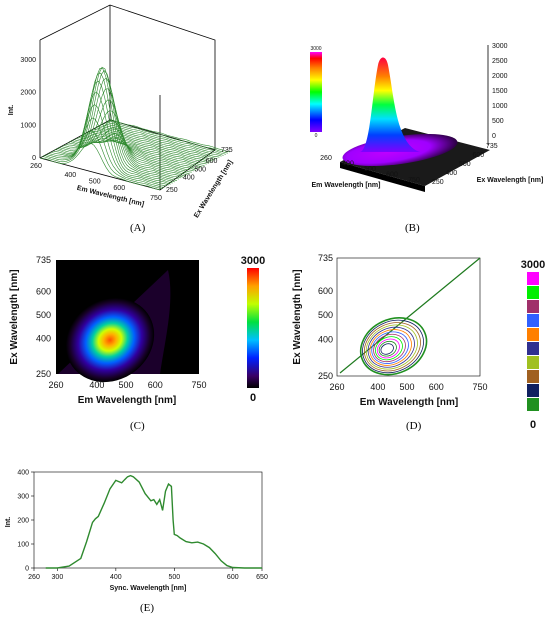 The image size is (550, 618). What do you see at coordinates (148, 588) in the screenshot?
I see `panel-e-xlabel: Sync. Wavelength [nm]` at bounding box center [148, 588].